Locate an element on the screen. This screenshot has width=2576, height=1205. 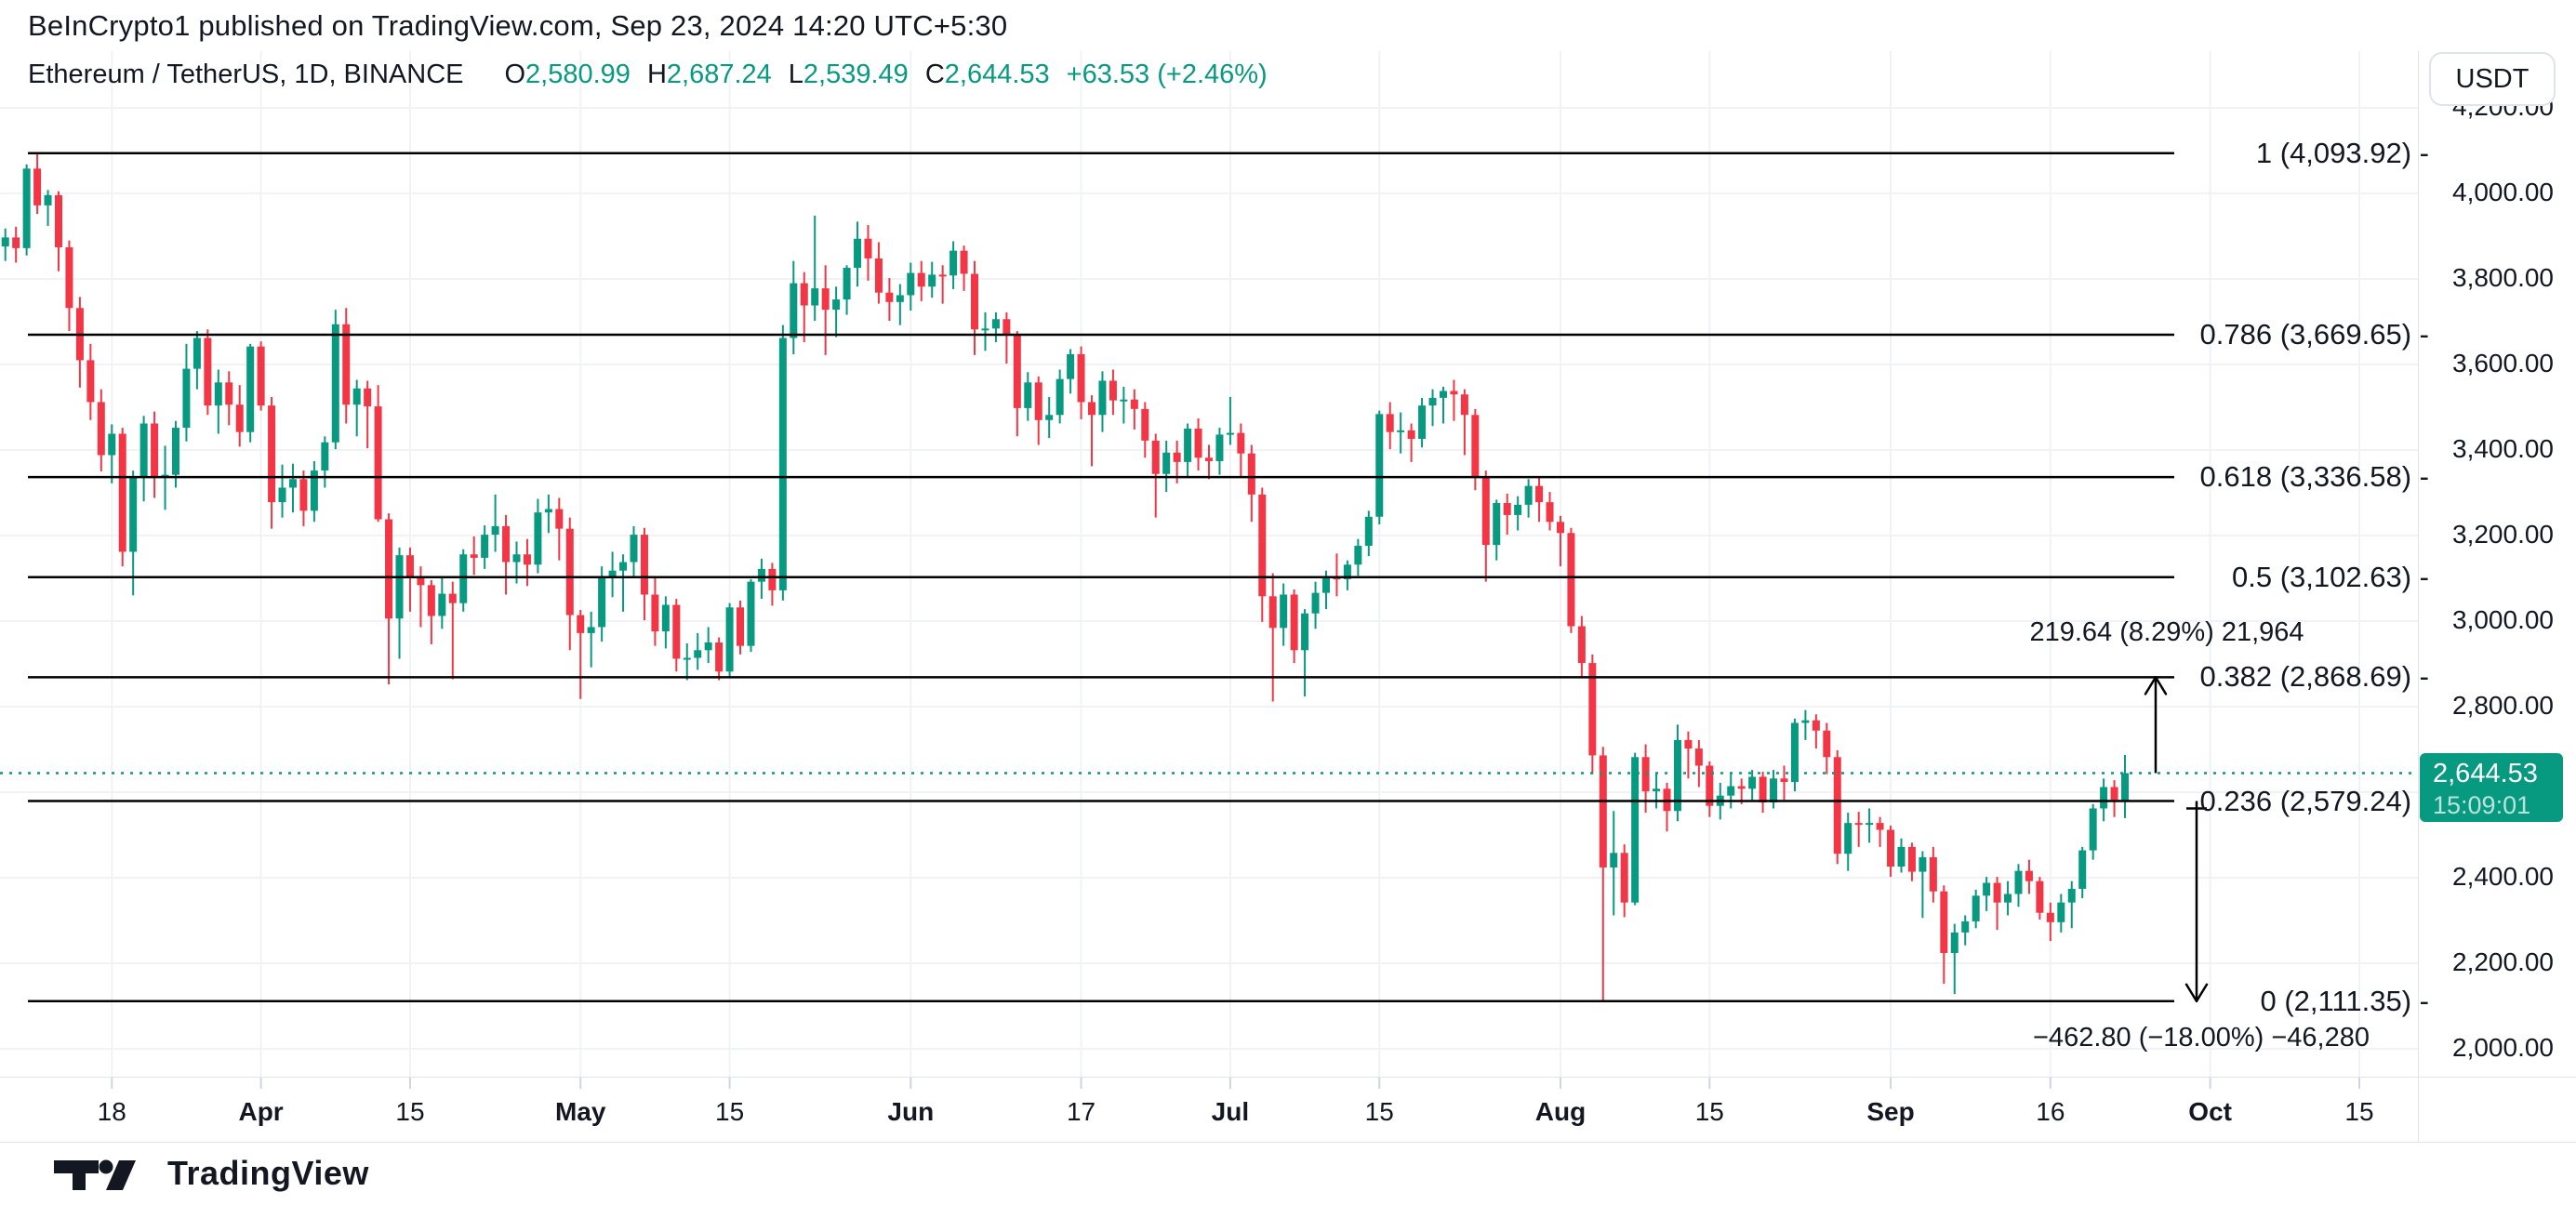
time-tick-18-10: 18 is located at coordinates (111, 1111).